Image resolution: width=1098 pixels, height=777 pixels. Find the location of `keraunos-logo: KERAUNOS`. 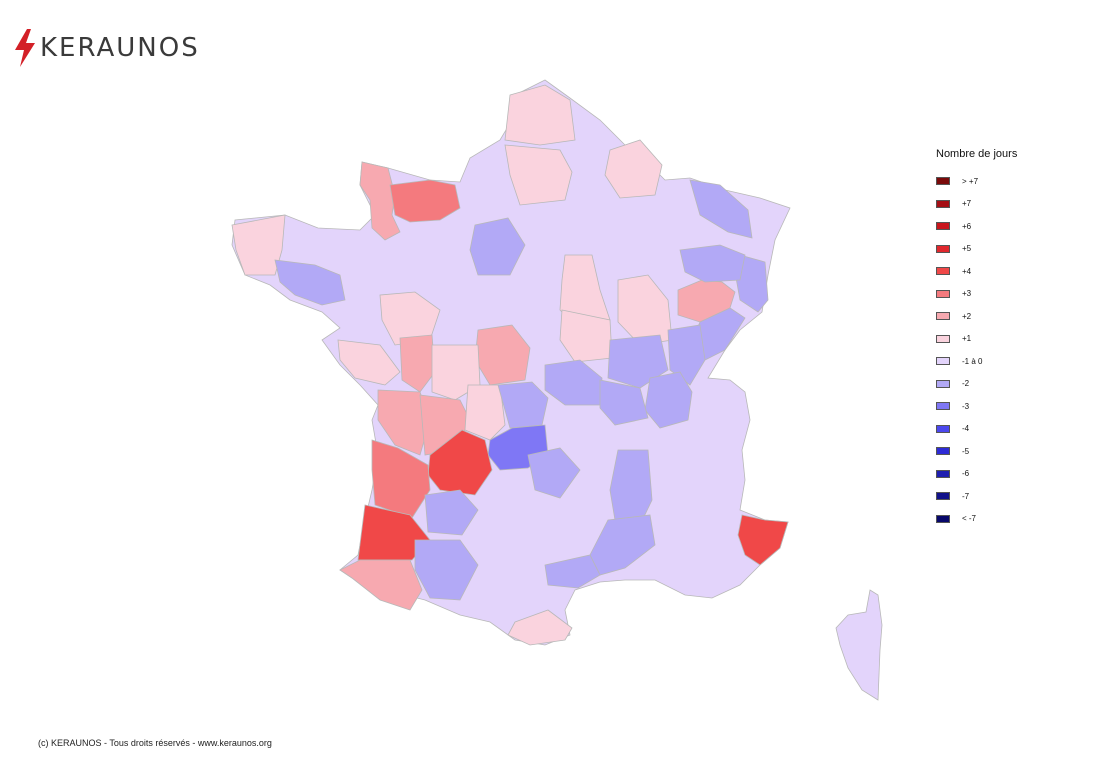

keraunos-logo: KERAUNOS is located at coordinates (106, 48).